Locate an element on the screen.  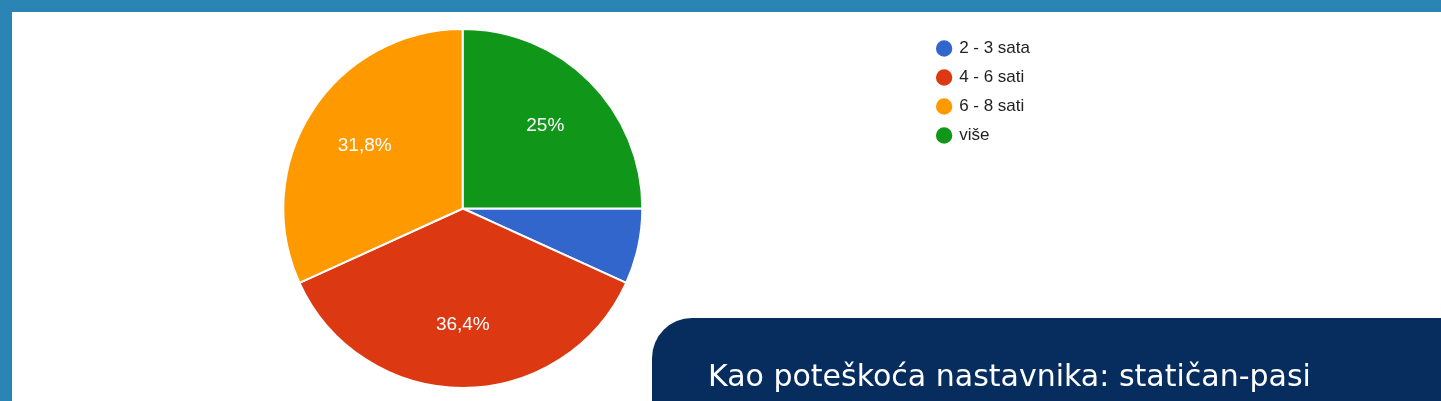
data-label: 25% is located at coordinates (545, 125).